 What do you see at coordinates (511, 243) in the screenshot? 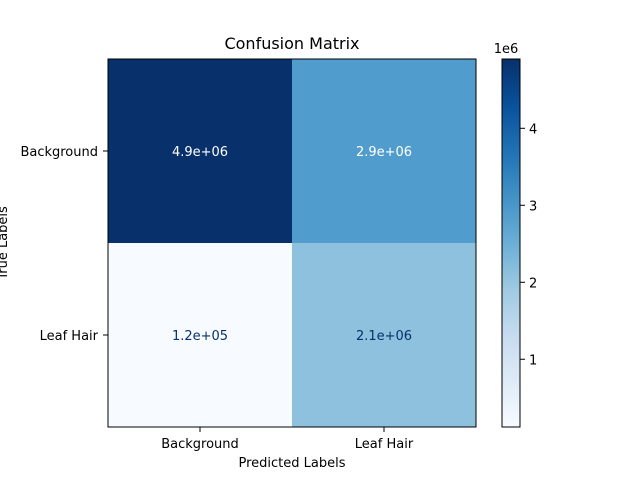
I see `colorbar-gradient` at bounding box center [511, 243].